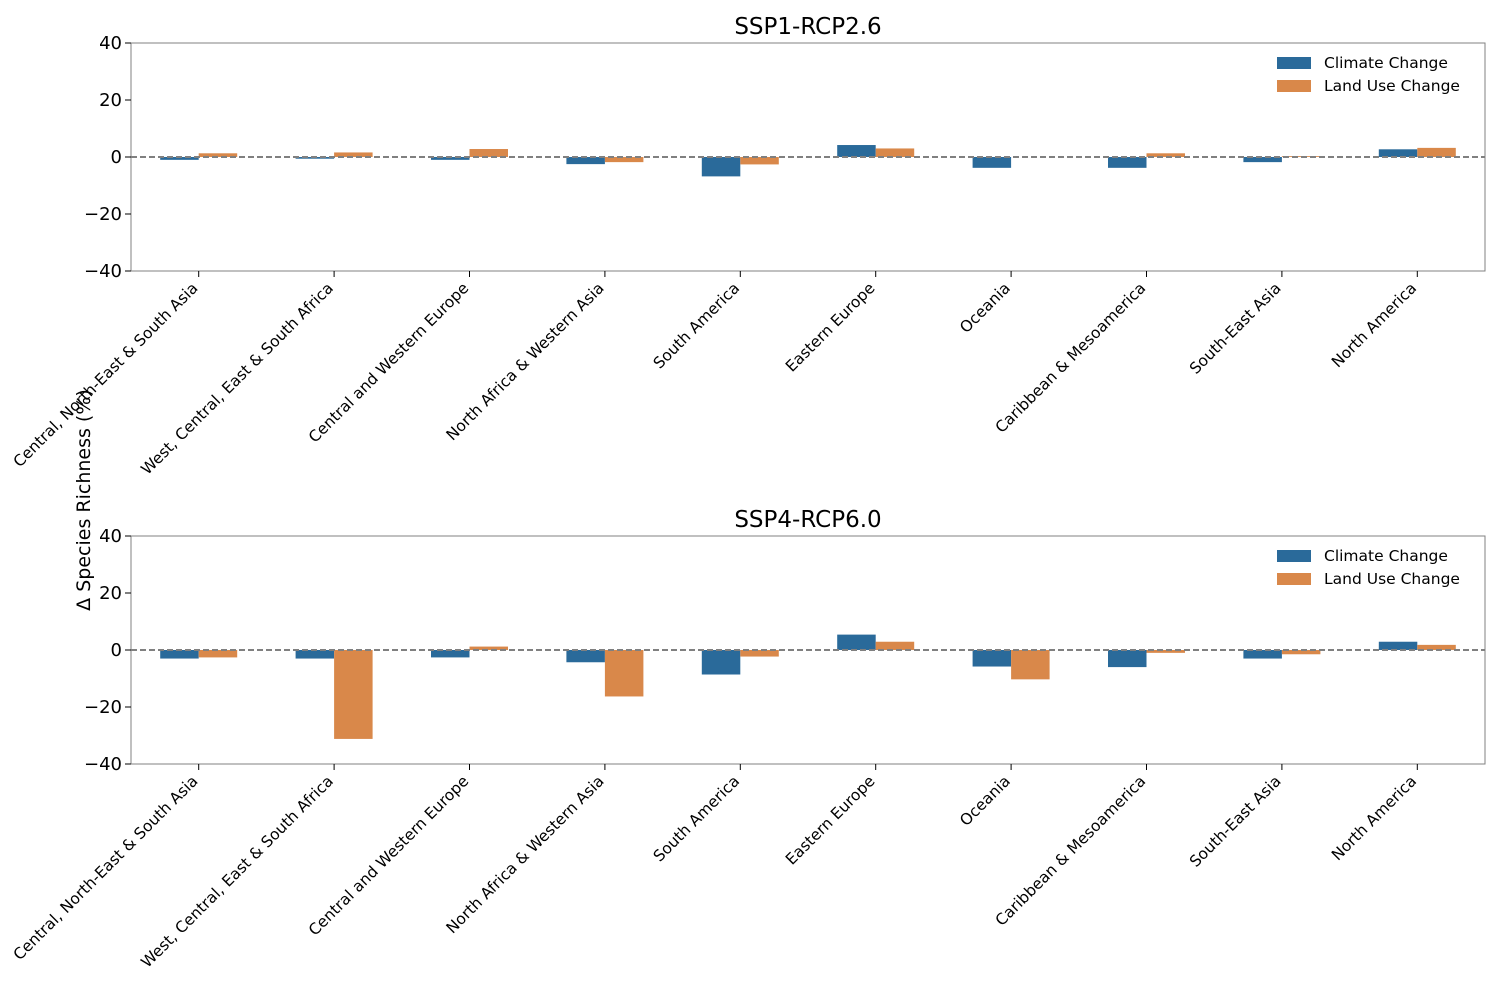 This screenshot has width=1500, height=1000. What do you see at coordinates (1301, 652) in the screenshot?
I see `bar-land-use-change-south-east-asia` at bounding box center [1301, 652].